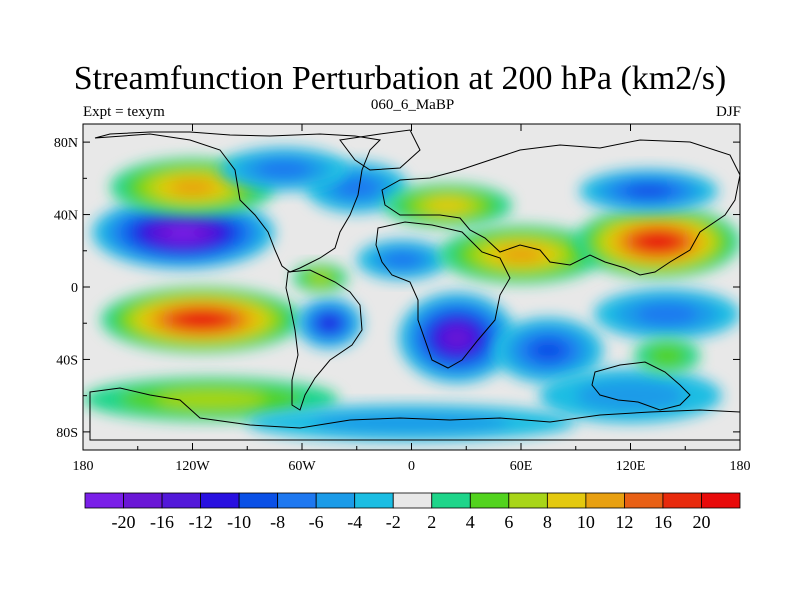  Describe the element at coordinates (316, 522) in the screenshot. I see `colorbar-label: -6` at that location.